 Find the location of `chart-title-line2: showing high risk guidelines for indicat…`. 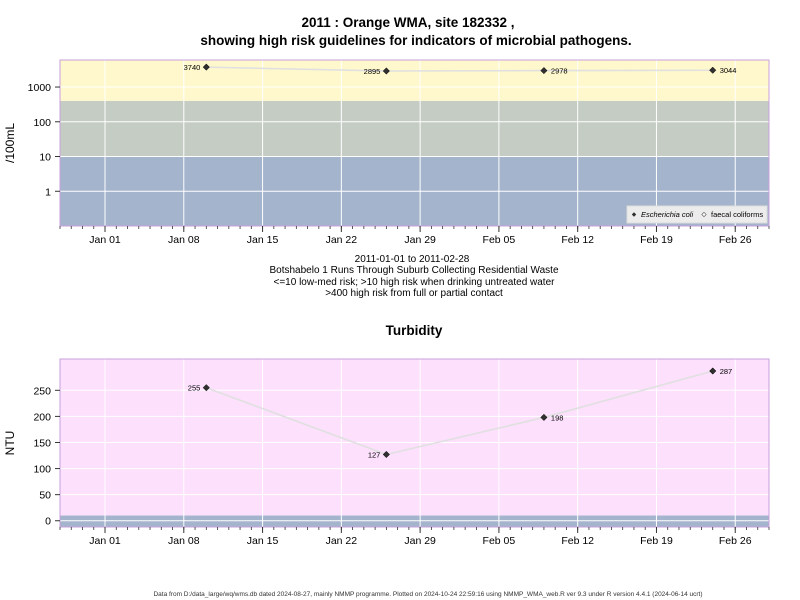

chart-title-line2: showing high risk guidelines for indicat… is located at coordinates (415, 40).